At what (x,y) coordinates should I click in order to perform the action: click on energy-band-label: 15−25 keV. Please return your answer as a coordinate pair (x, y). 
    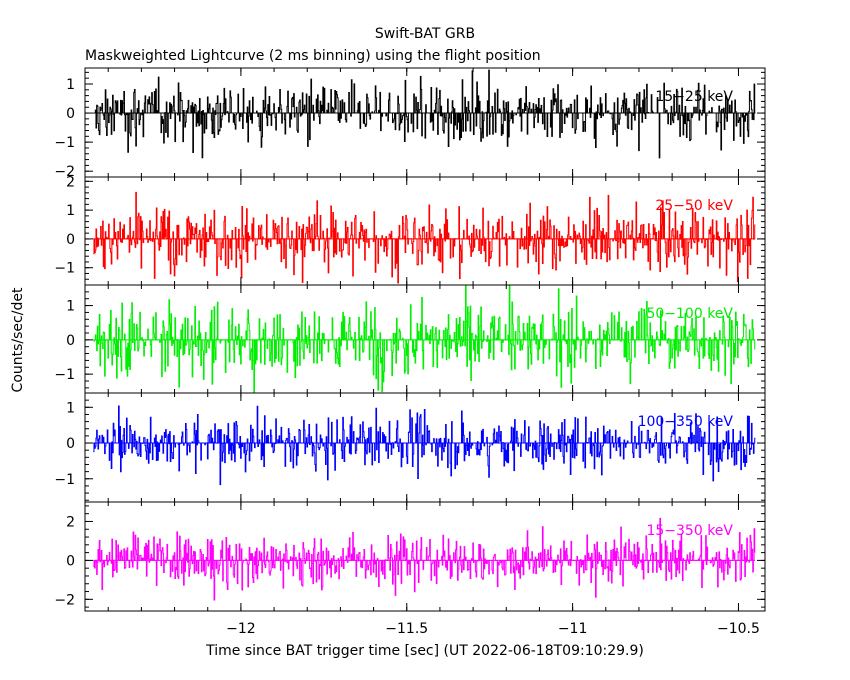
    Looking at the image, I should click on (694, 97).